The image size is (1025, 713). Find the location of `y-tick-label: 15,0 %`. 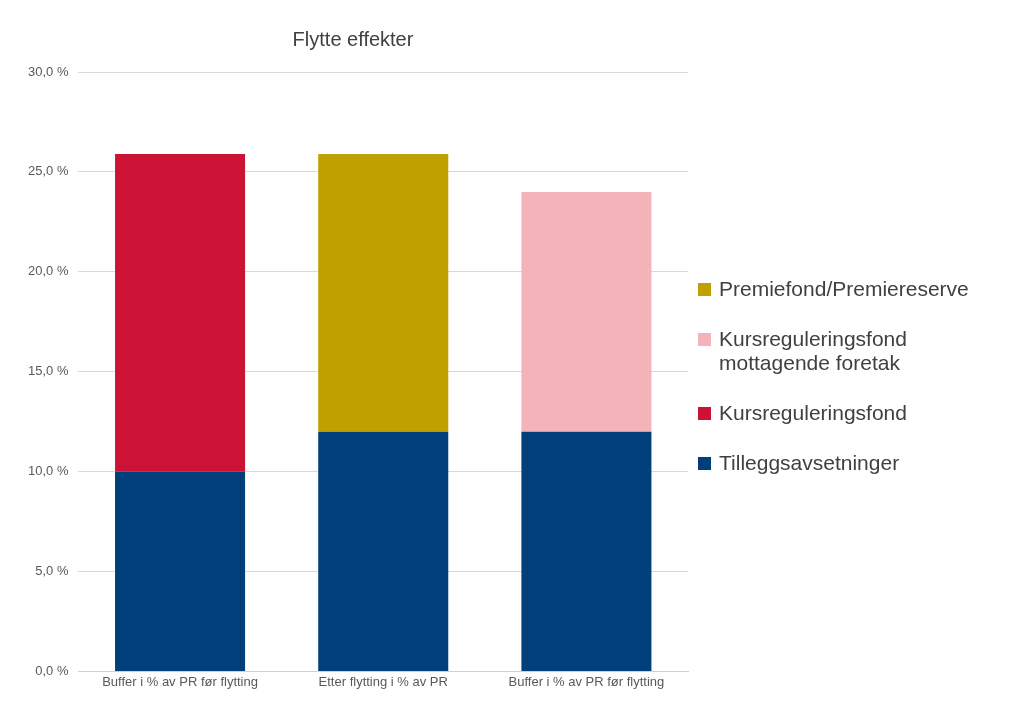

y-tick-label: 15,0 % is located at coordinates (48, 371).